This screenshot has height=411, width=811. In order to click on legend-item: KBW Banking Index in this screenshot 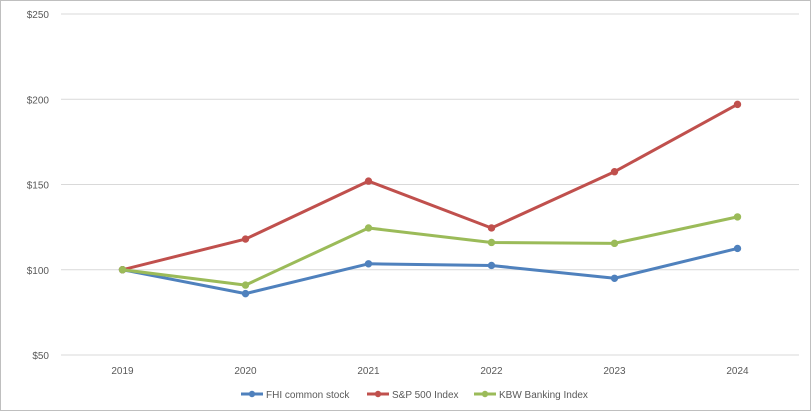, I will do `click(531, 395)`.